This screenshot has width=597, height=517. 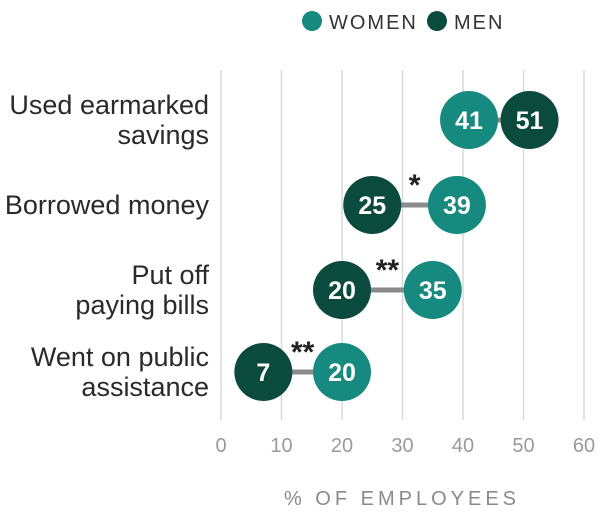 What do you see at coordinates (142, 290) in the screenshot?
I see `category-label: Put off paying bills` at bounding box center [142, 290].